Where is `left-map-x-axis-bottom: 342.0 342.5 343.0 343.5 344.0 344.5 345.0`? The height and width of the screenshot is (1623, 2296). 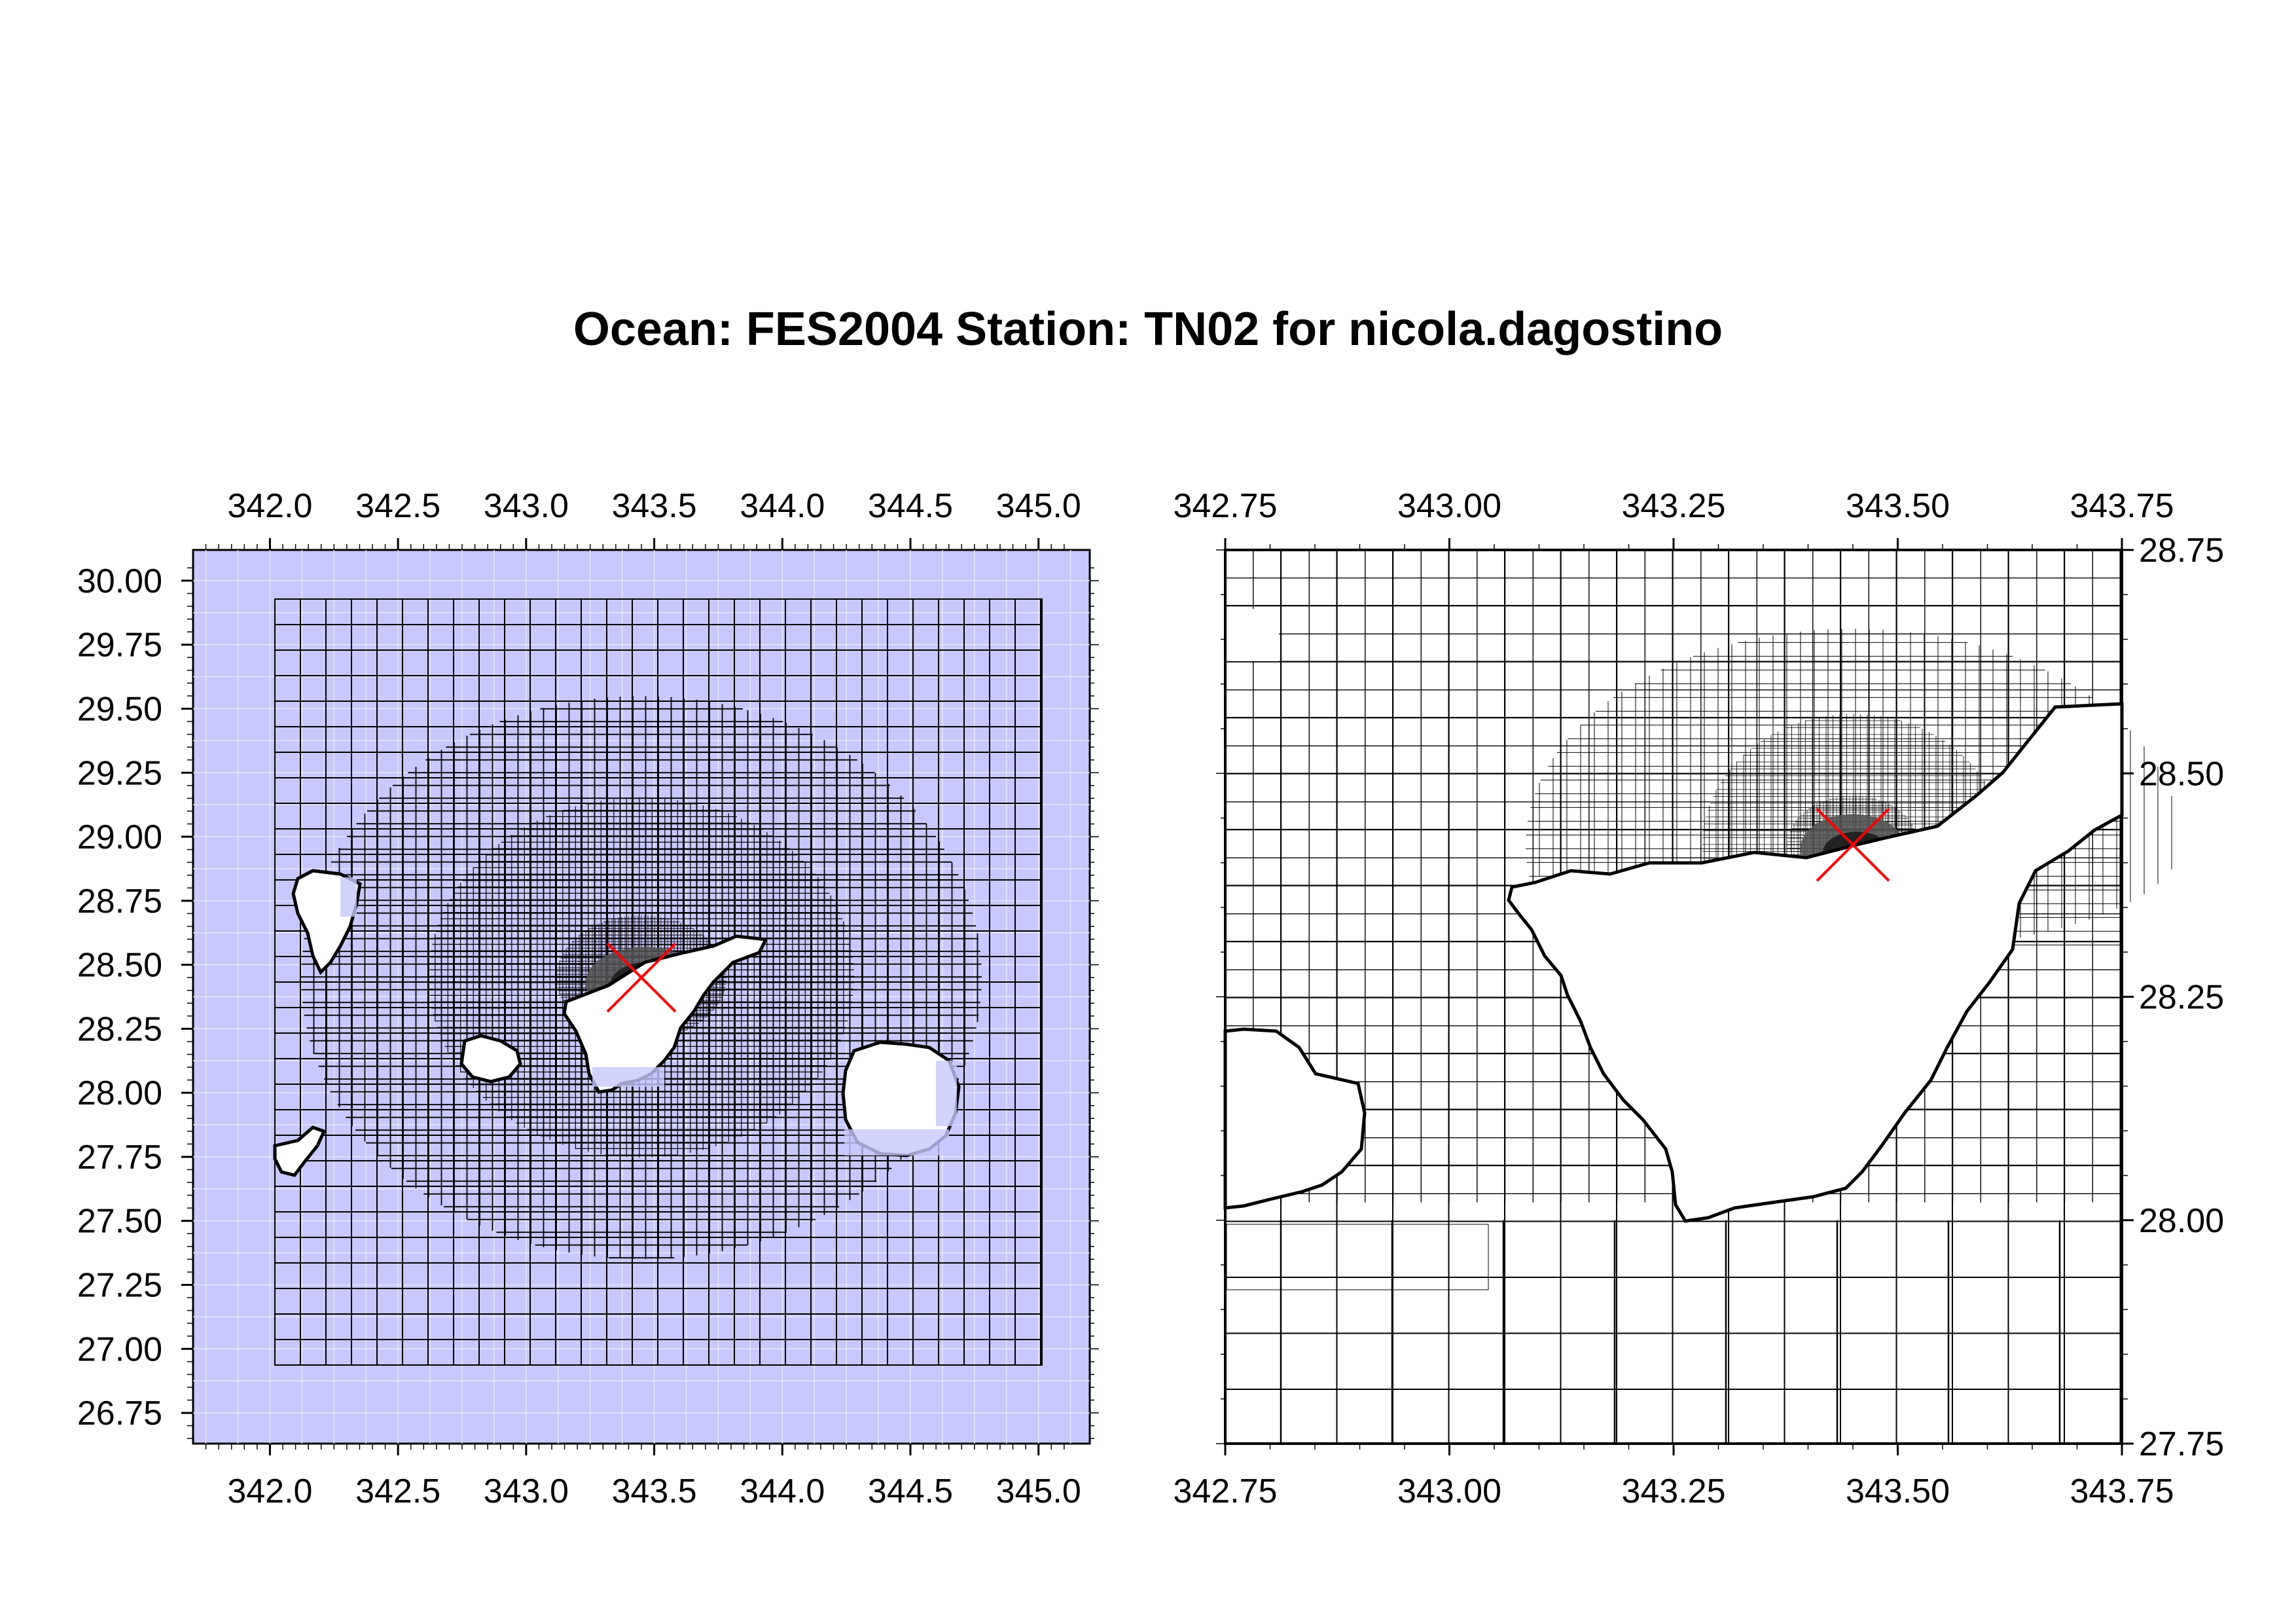
left-map-x-axis-bottom: 342.0 342.5 343.0 343.5 344.0 344.5 345.0 is located at coordinates (643, 1477).